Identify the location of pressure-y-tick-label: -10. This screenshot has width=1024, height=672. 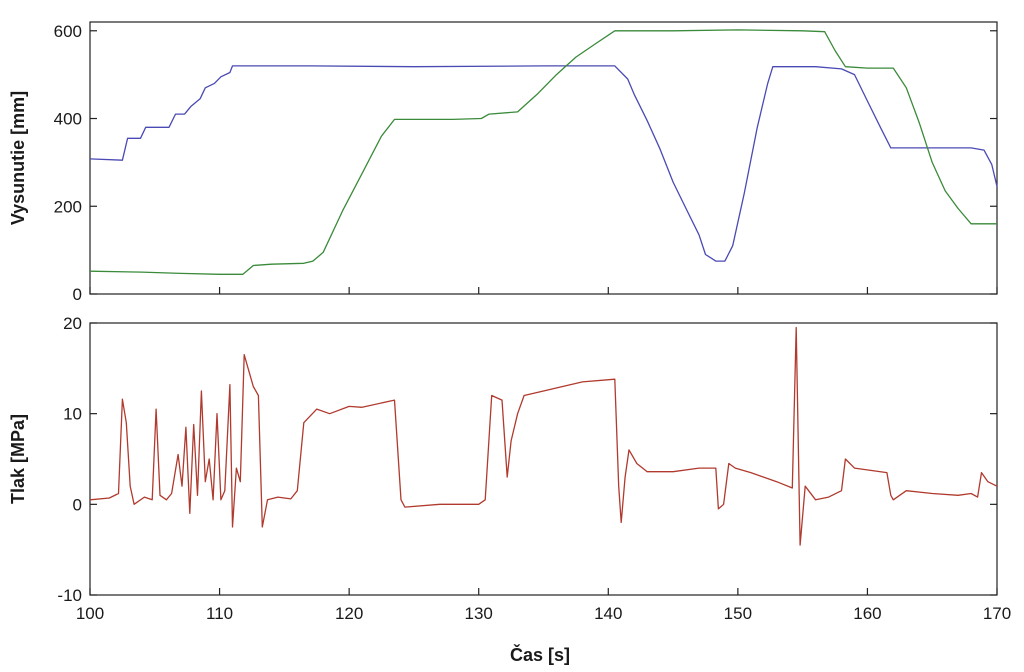
(69, 595).